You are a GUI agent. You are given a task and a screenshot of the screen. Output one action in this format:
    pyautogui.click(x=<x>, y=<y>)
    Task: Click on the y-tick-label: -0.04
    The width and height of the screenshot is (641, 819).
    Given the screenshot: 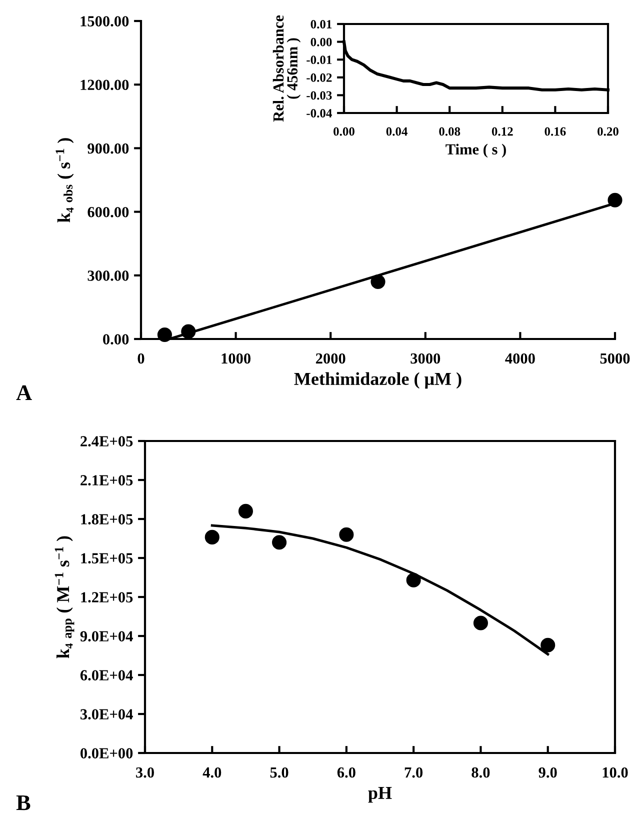 What is the action you would take?
    pyautogui.click(x=319, y=113)
    